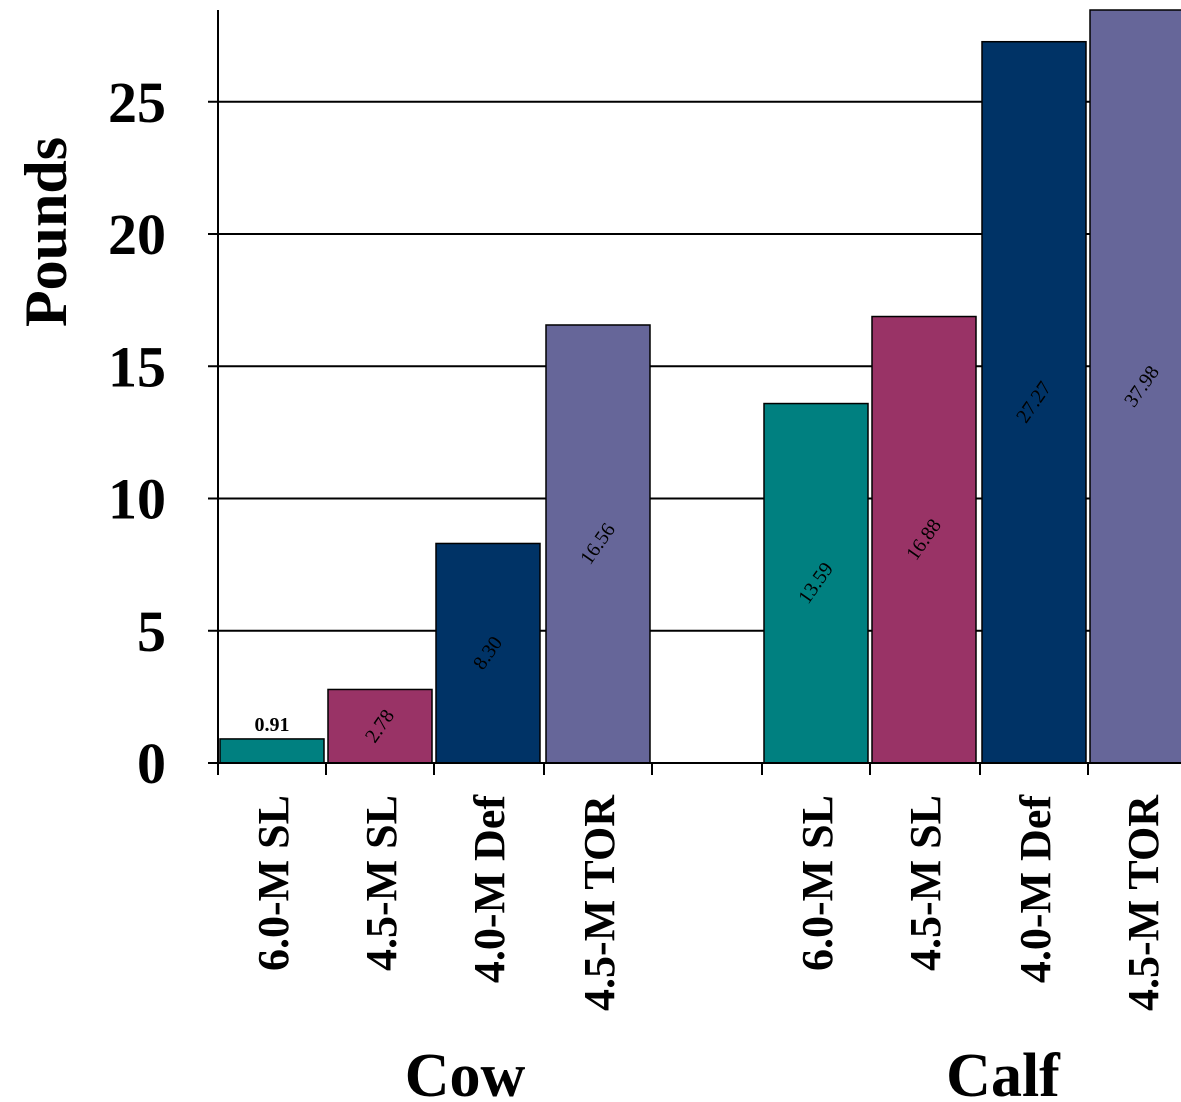 The image size is (1181, 1102). What do you see at coordinates (151, 763) in the screenshot?
I see `y-tick-label-0: 0` at bounding box center [151, 763].